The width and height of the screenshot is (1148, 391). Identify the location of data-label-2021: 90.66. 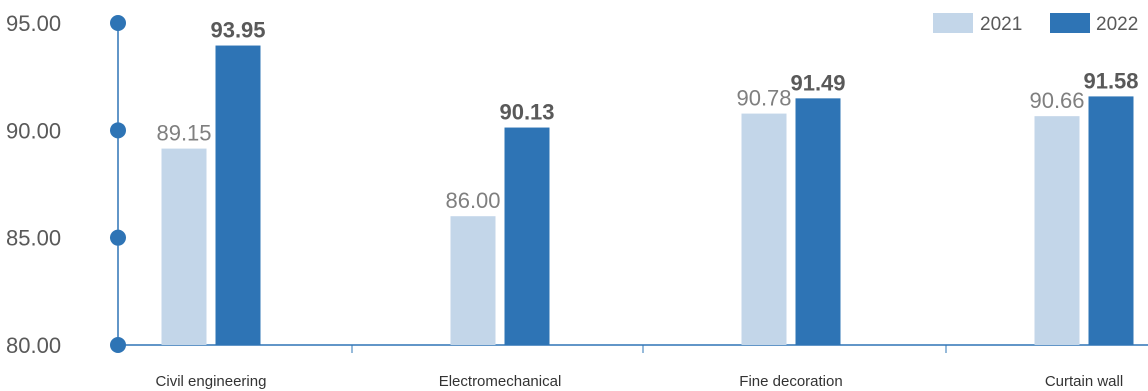
(1056, 100).